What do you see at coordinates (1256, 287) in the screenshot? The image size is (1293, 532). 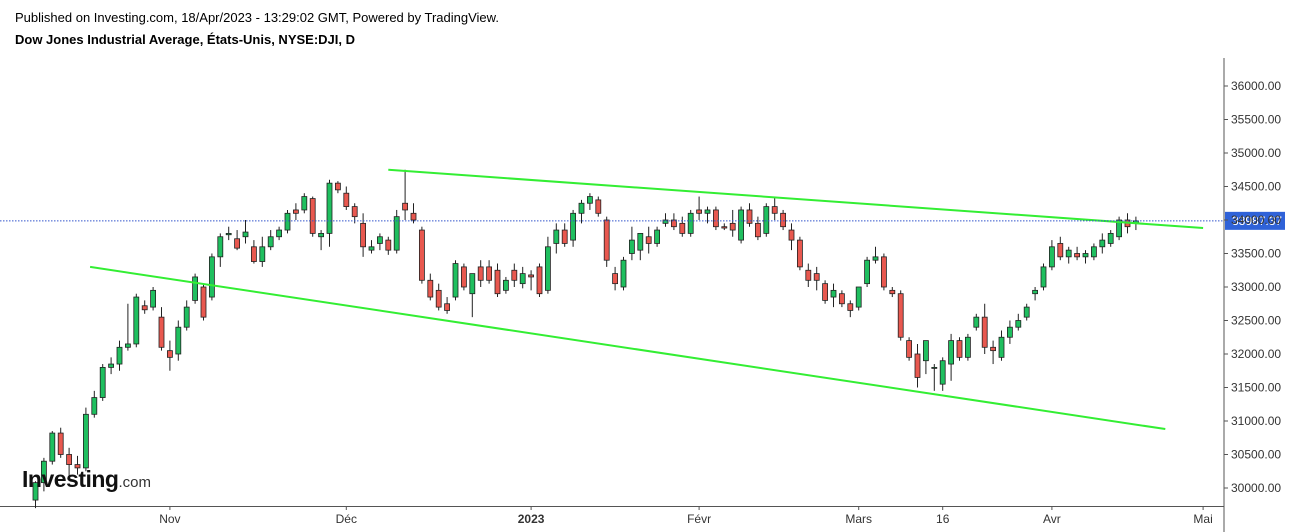 I see `price-tick-label: 33000.00` at bounding box center [1256, 287].